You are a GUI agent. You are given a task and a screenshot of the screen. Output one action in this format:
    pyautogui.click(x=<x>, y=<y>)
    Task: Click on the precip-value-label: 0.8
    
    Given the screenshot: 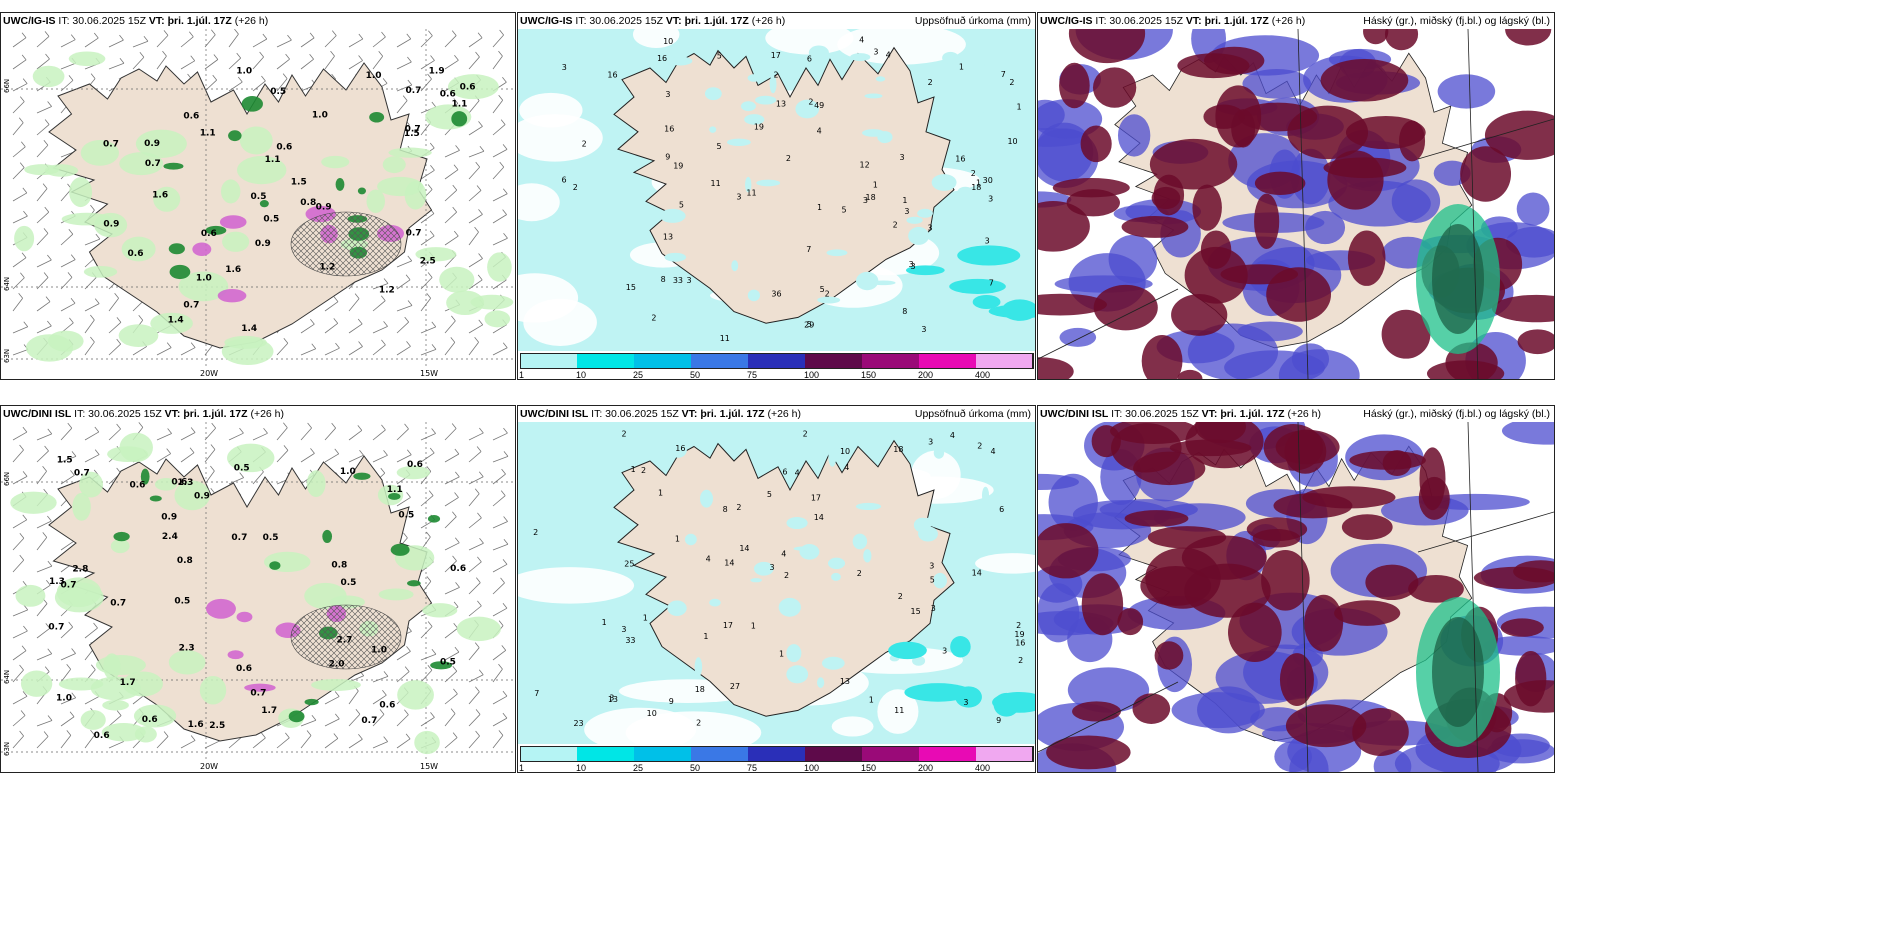 What is the action you would take?
    pyautogui.click(x=339, y=565)
    